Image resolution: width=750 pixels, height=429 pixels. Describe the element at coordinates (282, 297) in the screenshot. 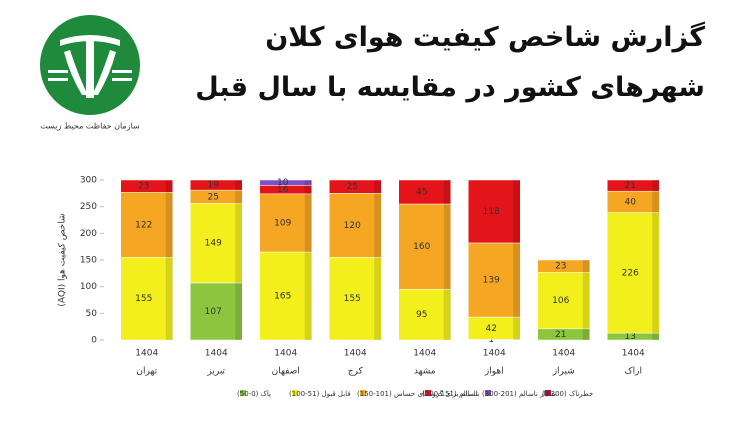

I see `value-label: 165` at that location.